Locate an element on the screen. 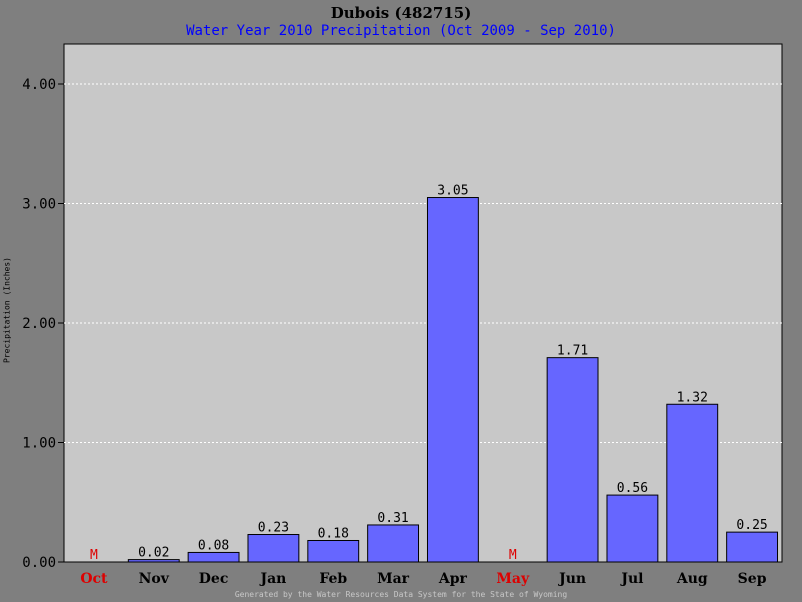 This screenshot has height=602, width=802. x-tick-label-oct: Oct is located at coordinates (94, 579).